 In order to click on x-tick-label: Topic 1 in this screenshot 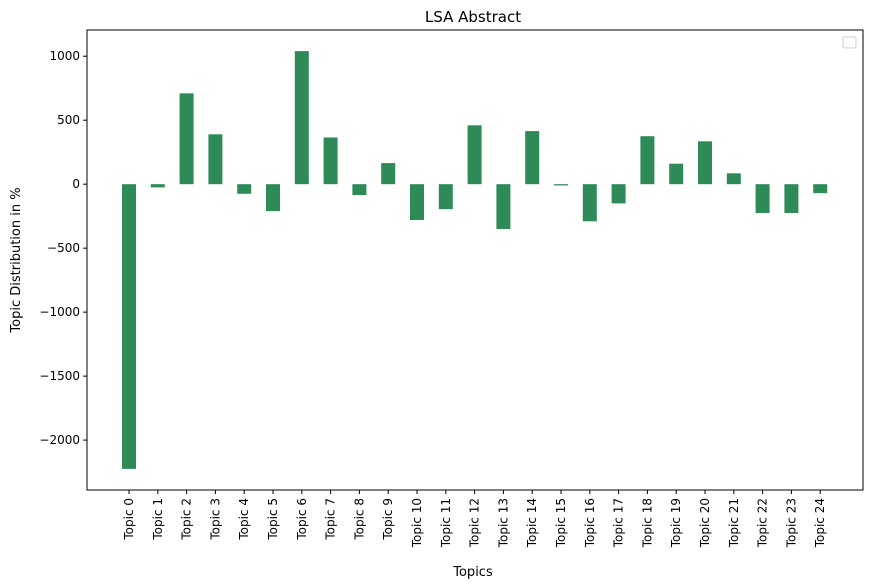, I will do `click(158, 519)`.